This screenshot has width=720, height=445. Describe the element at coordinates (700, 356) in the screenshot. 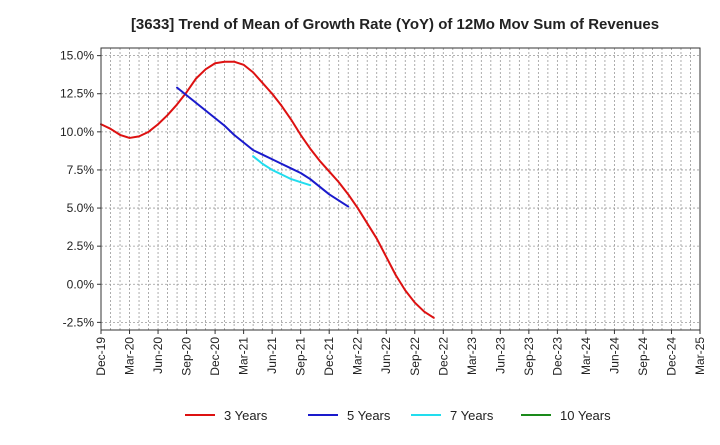

I see `x-tick-label: Mar-25` at that location.